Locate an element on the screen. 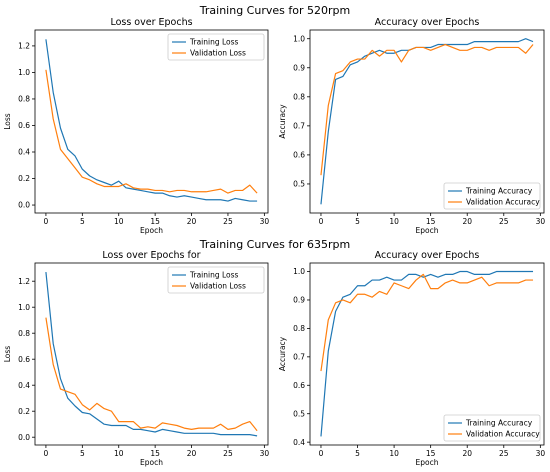 The width and height of the screenshot is (550, 472). suptitle-635rpm: Training Curves for 635rpm is located at coordinates (274, 244).